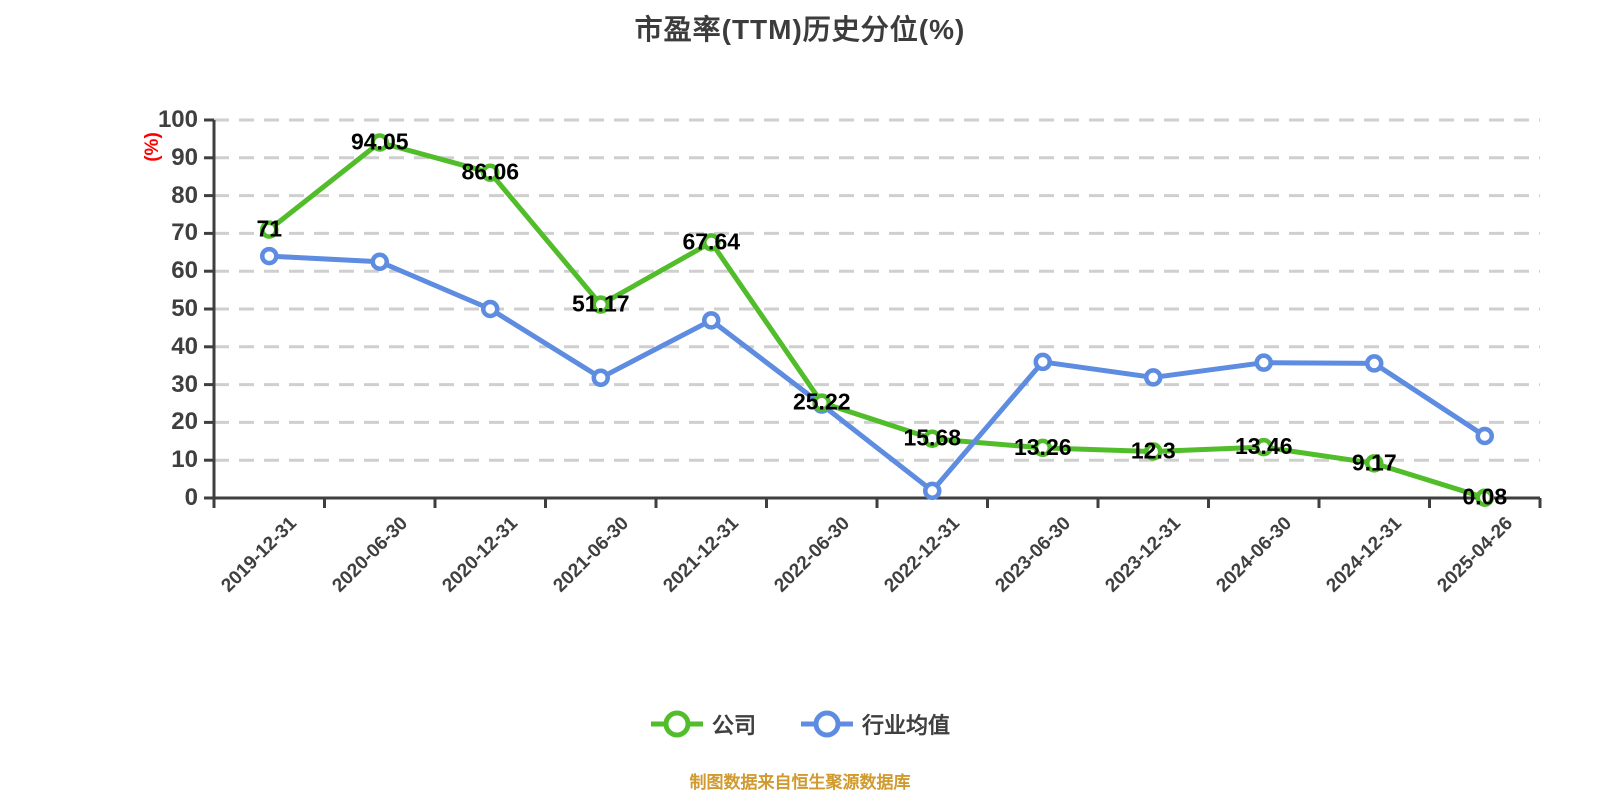 The width and height of the screenshot is (1600, 800). Describe the element at coordinates (733, 725) in the screenshot. I see `legend-label: 公司` at that location.